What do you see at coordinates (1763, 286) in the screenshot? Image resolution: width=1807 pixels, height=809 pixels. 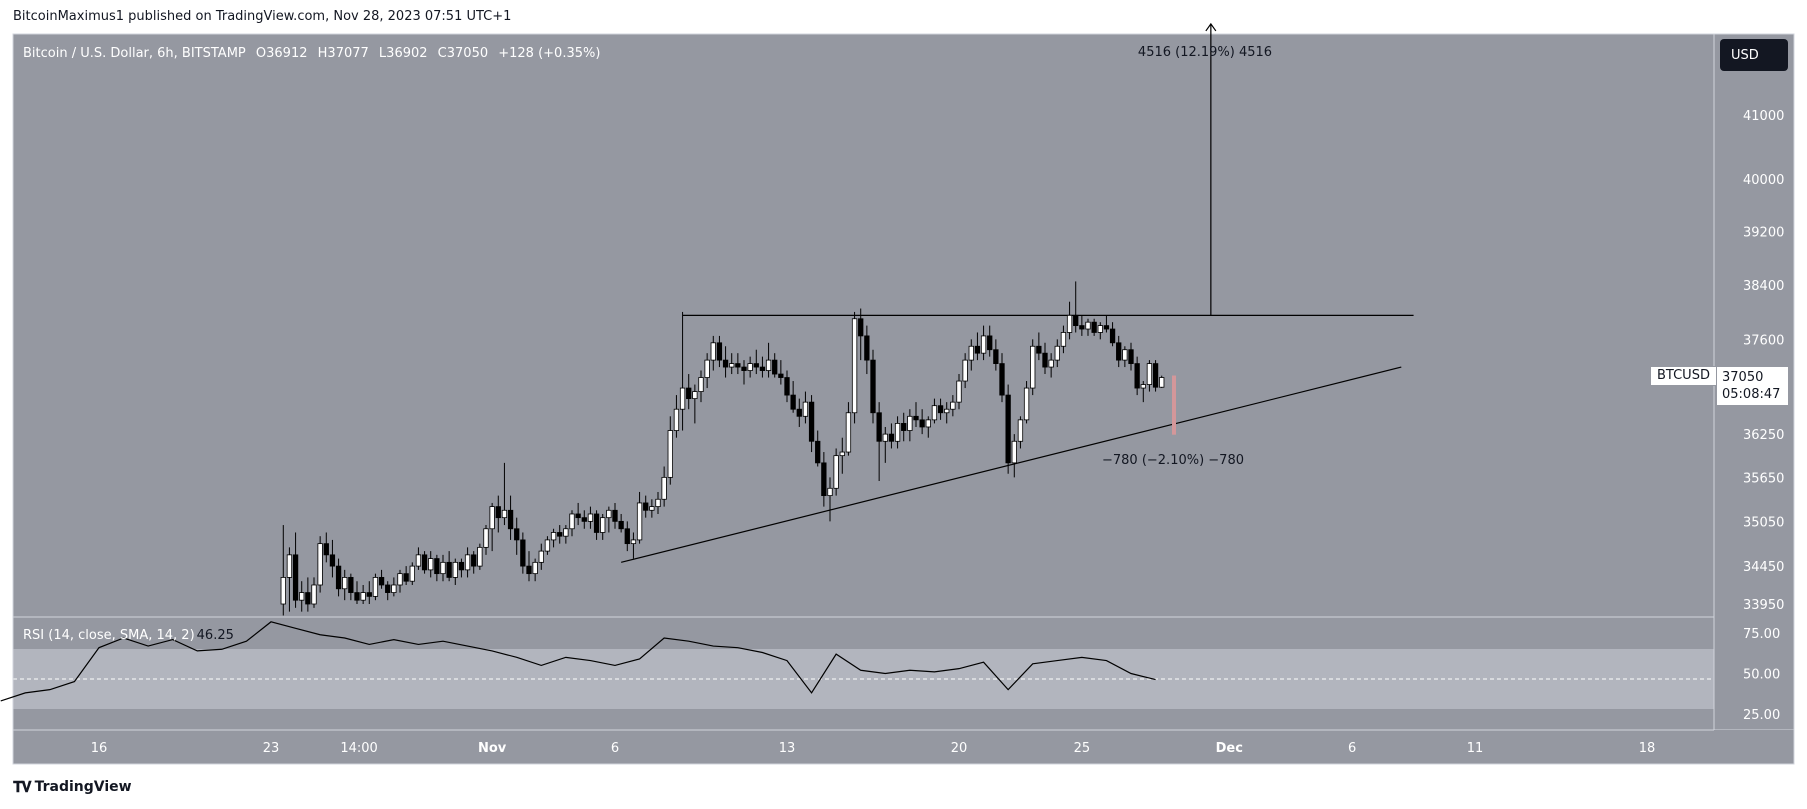 I see `price-tick-label: 38400` at bounding box center [1763, 286].